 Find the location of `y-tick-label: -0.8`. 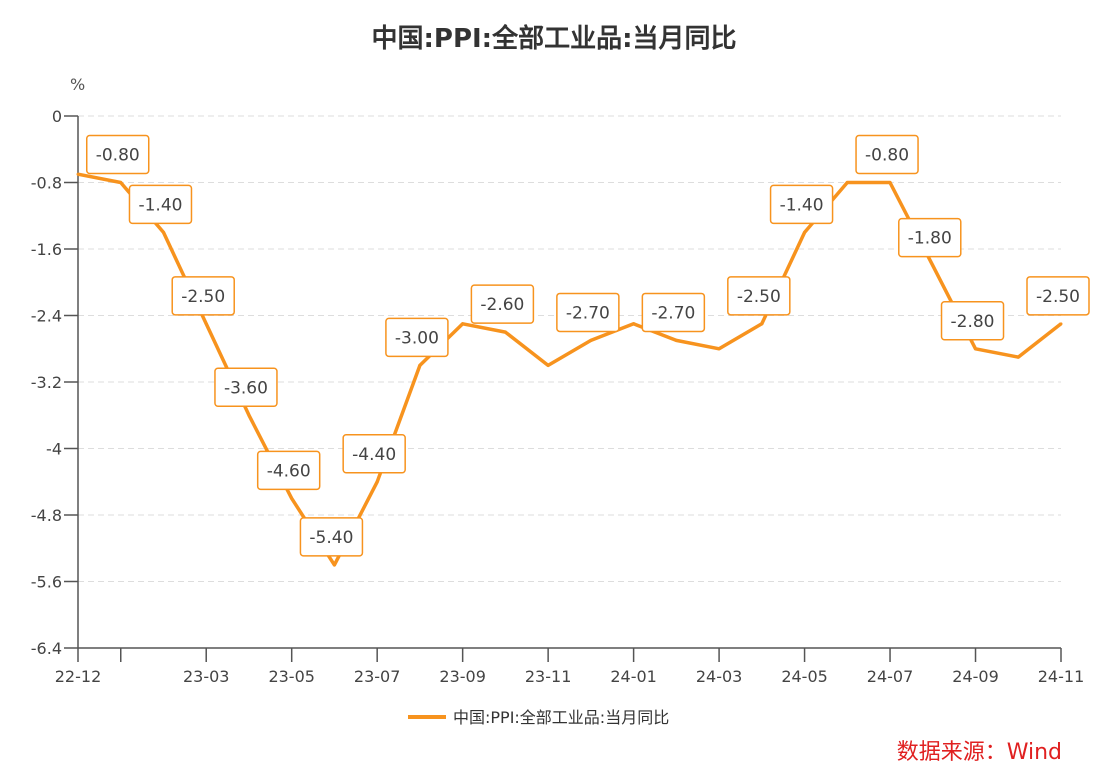

y-tick-label: -0.8 is located at coordinates (46, 183).